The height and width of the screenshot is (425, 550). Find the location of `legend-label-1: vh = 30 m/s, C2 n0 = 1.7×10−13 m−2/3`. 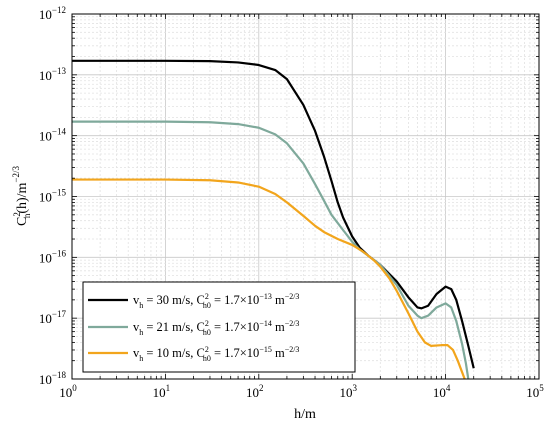

legend-label-1: vh = 30 m/s, C2 n0 = 1.7×10−13 m−2/3 is located at coordinates (216, 301).